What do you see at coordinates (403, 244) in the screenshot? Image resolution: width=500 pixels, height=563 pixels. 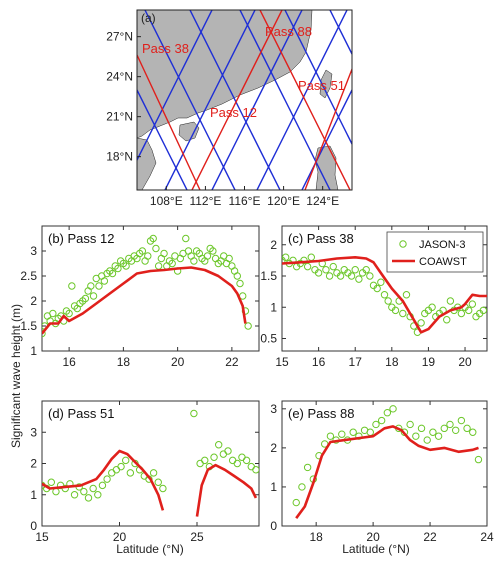 I see `legend-jason3-marker` at bounding box center [403, 244].